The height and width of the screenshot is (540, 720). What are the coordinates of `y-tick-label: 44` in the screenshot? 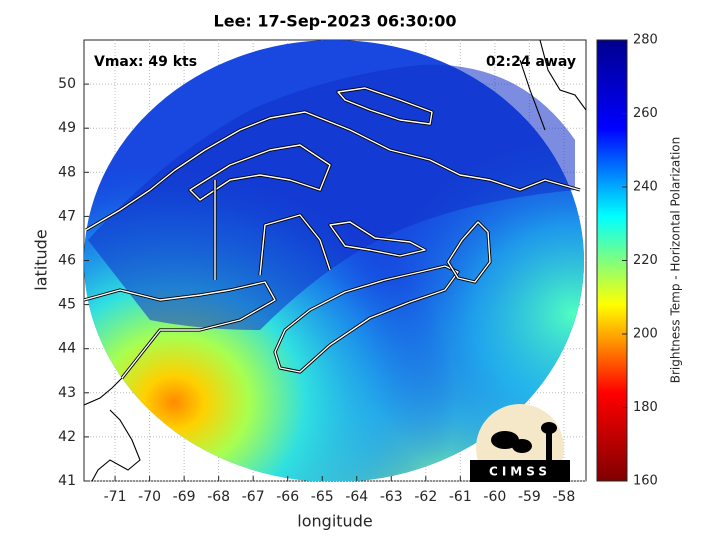 It's located at (67, 349).